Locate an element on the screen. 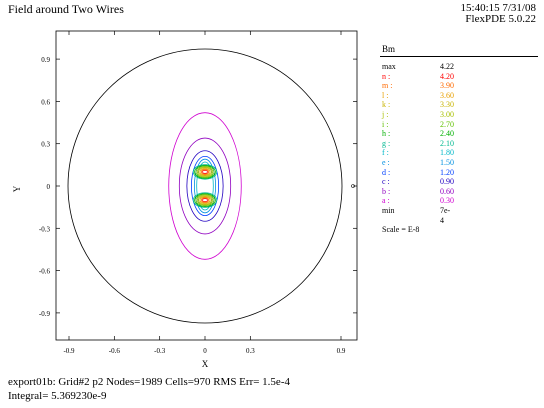 This screenshot has height=408, width=544. legend-level: h : 2.40 is located at coordinates (418, 134).